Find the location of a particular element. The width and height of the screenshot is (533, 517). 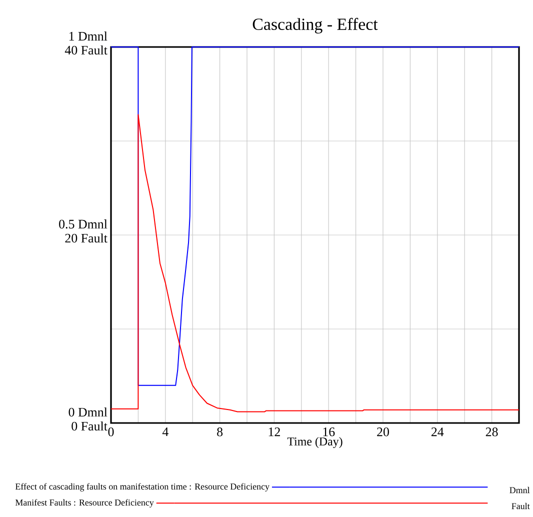

y-tick-label: 0 Dmnl is located at coordinates (88, 412).